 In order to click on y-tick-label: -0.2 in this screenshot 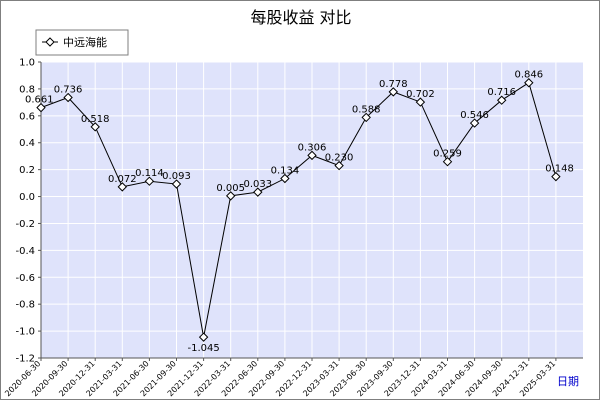, I will do `click(25, 224)`.